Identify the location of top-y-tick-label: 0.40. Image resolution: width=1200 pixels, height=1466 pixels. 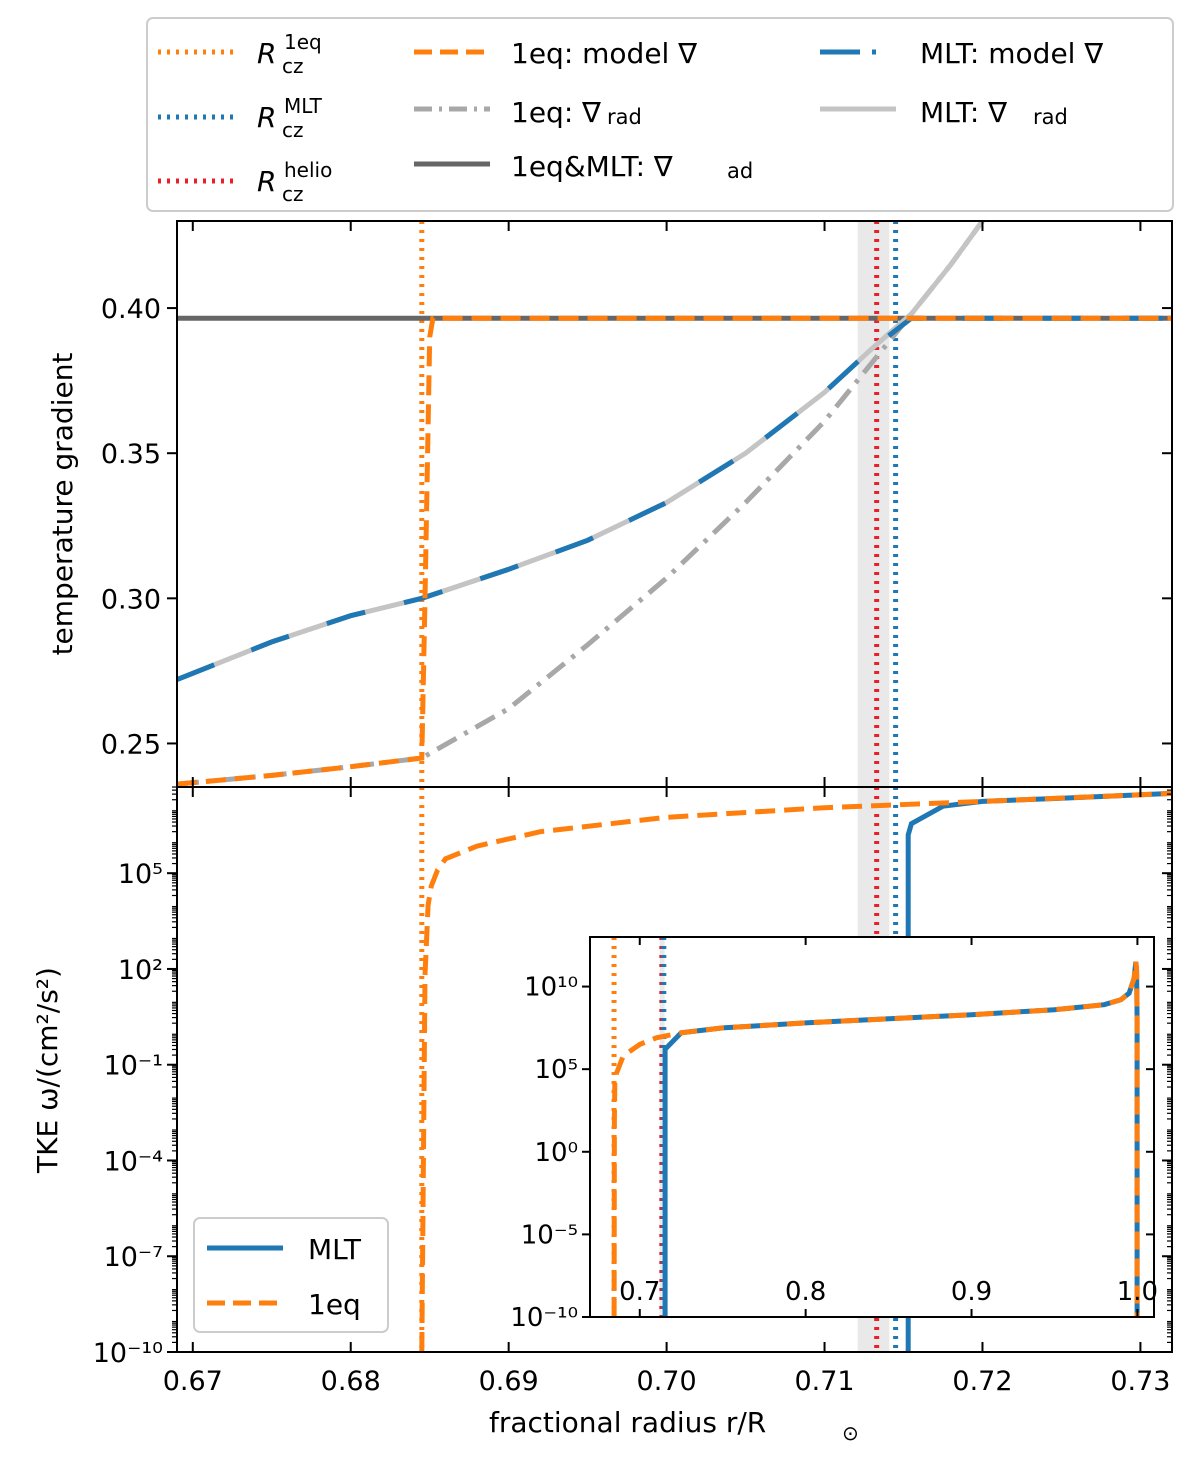
(131, 309).